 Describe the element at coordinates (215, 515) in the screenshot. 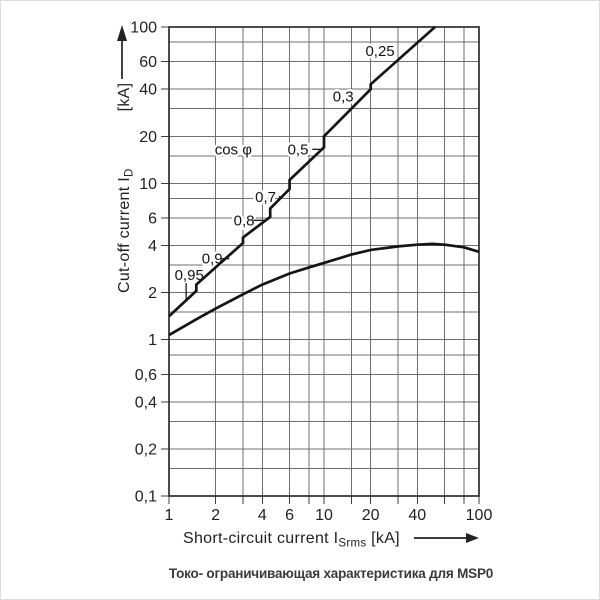

I see `x-tick-label: 2` at that location.